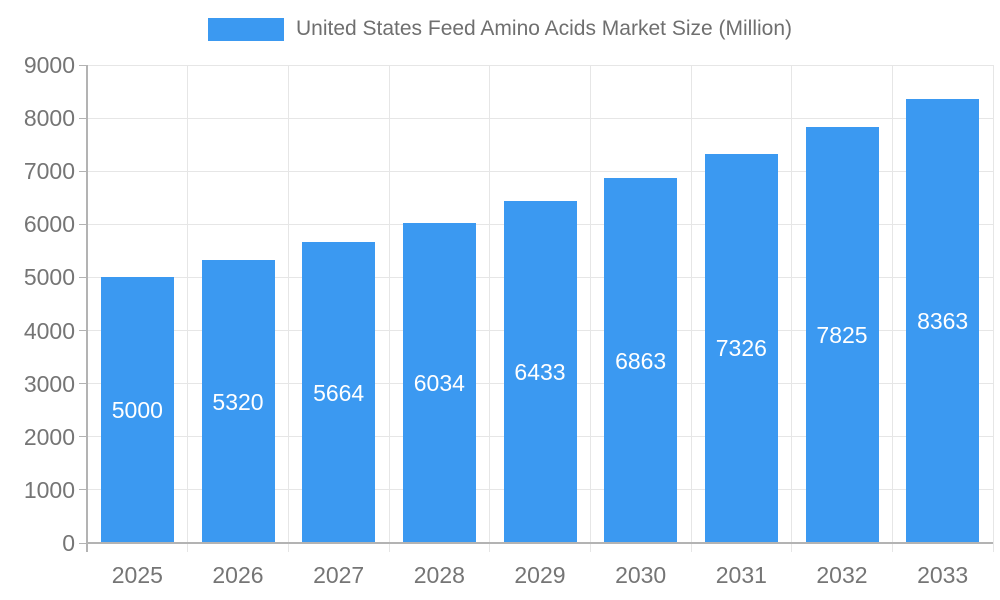  I want to click on y-axis-tick-label: 7000, so click(49, 171).